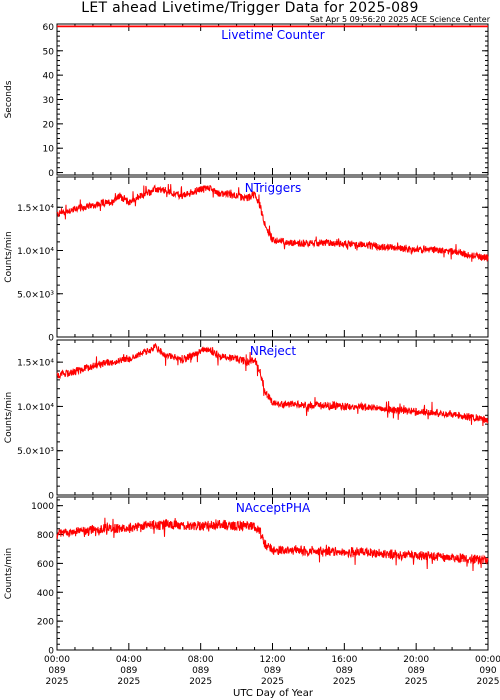 The width and height of the screenshot is (500, 700). I want to click on x-tick-label: 16:00, so click(344, 660).